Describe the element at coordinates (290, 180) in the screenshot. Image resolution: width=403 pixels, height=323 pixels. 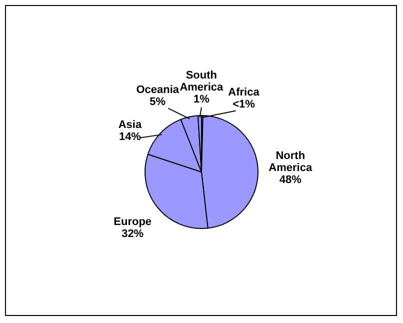
I see `data-label: 48%` at that location.